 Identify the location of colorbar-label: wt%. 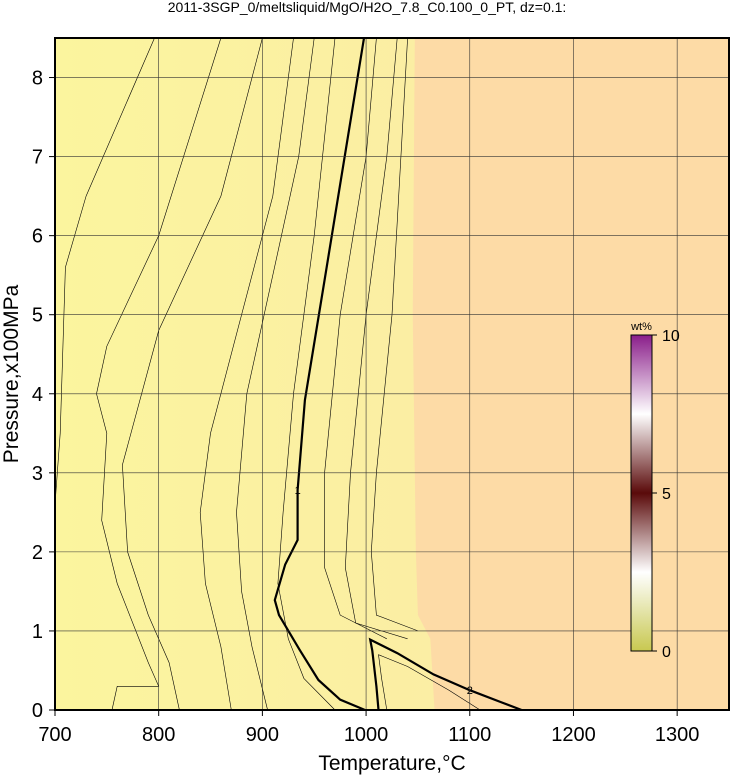
(641, 327).